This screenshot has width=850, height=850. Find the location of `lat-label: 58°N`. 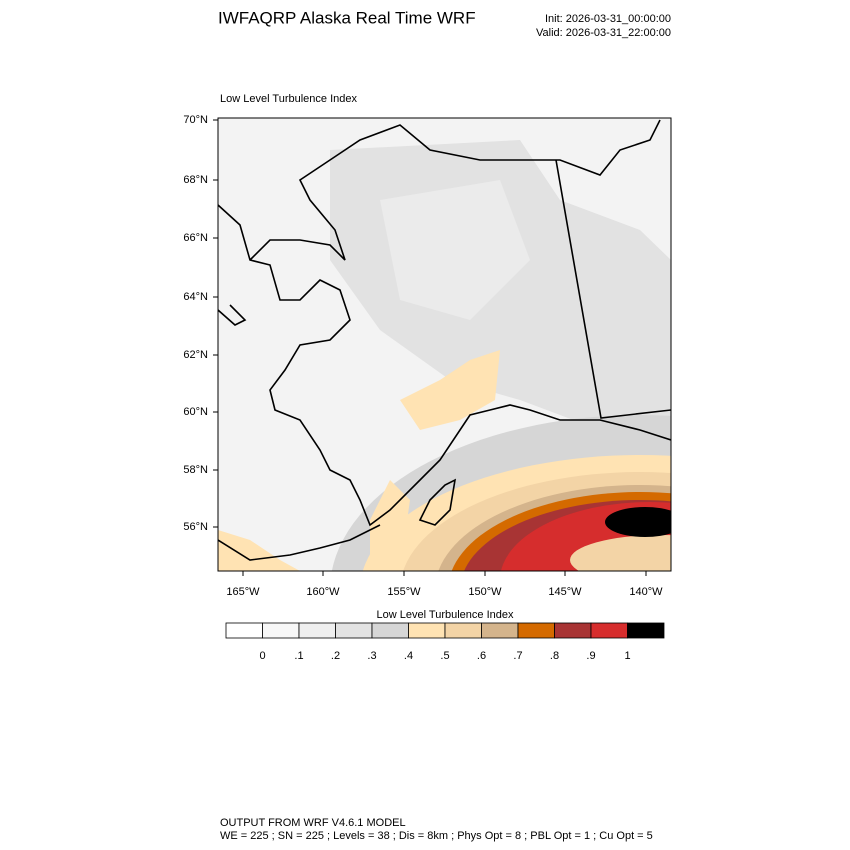

lat-label: 58°N is located at coordinates (195, 470).